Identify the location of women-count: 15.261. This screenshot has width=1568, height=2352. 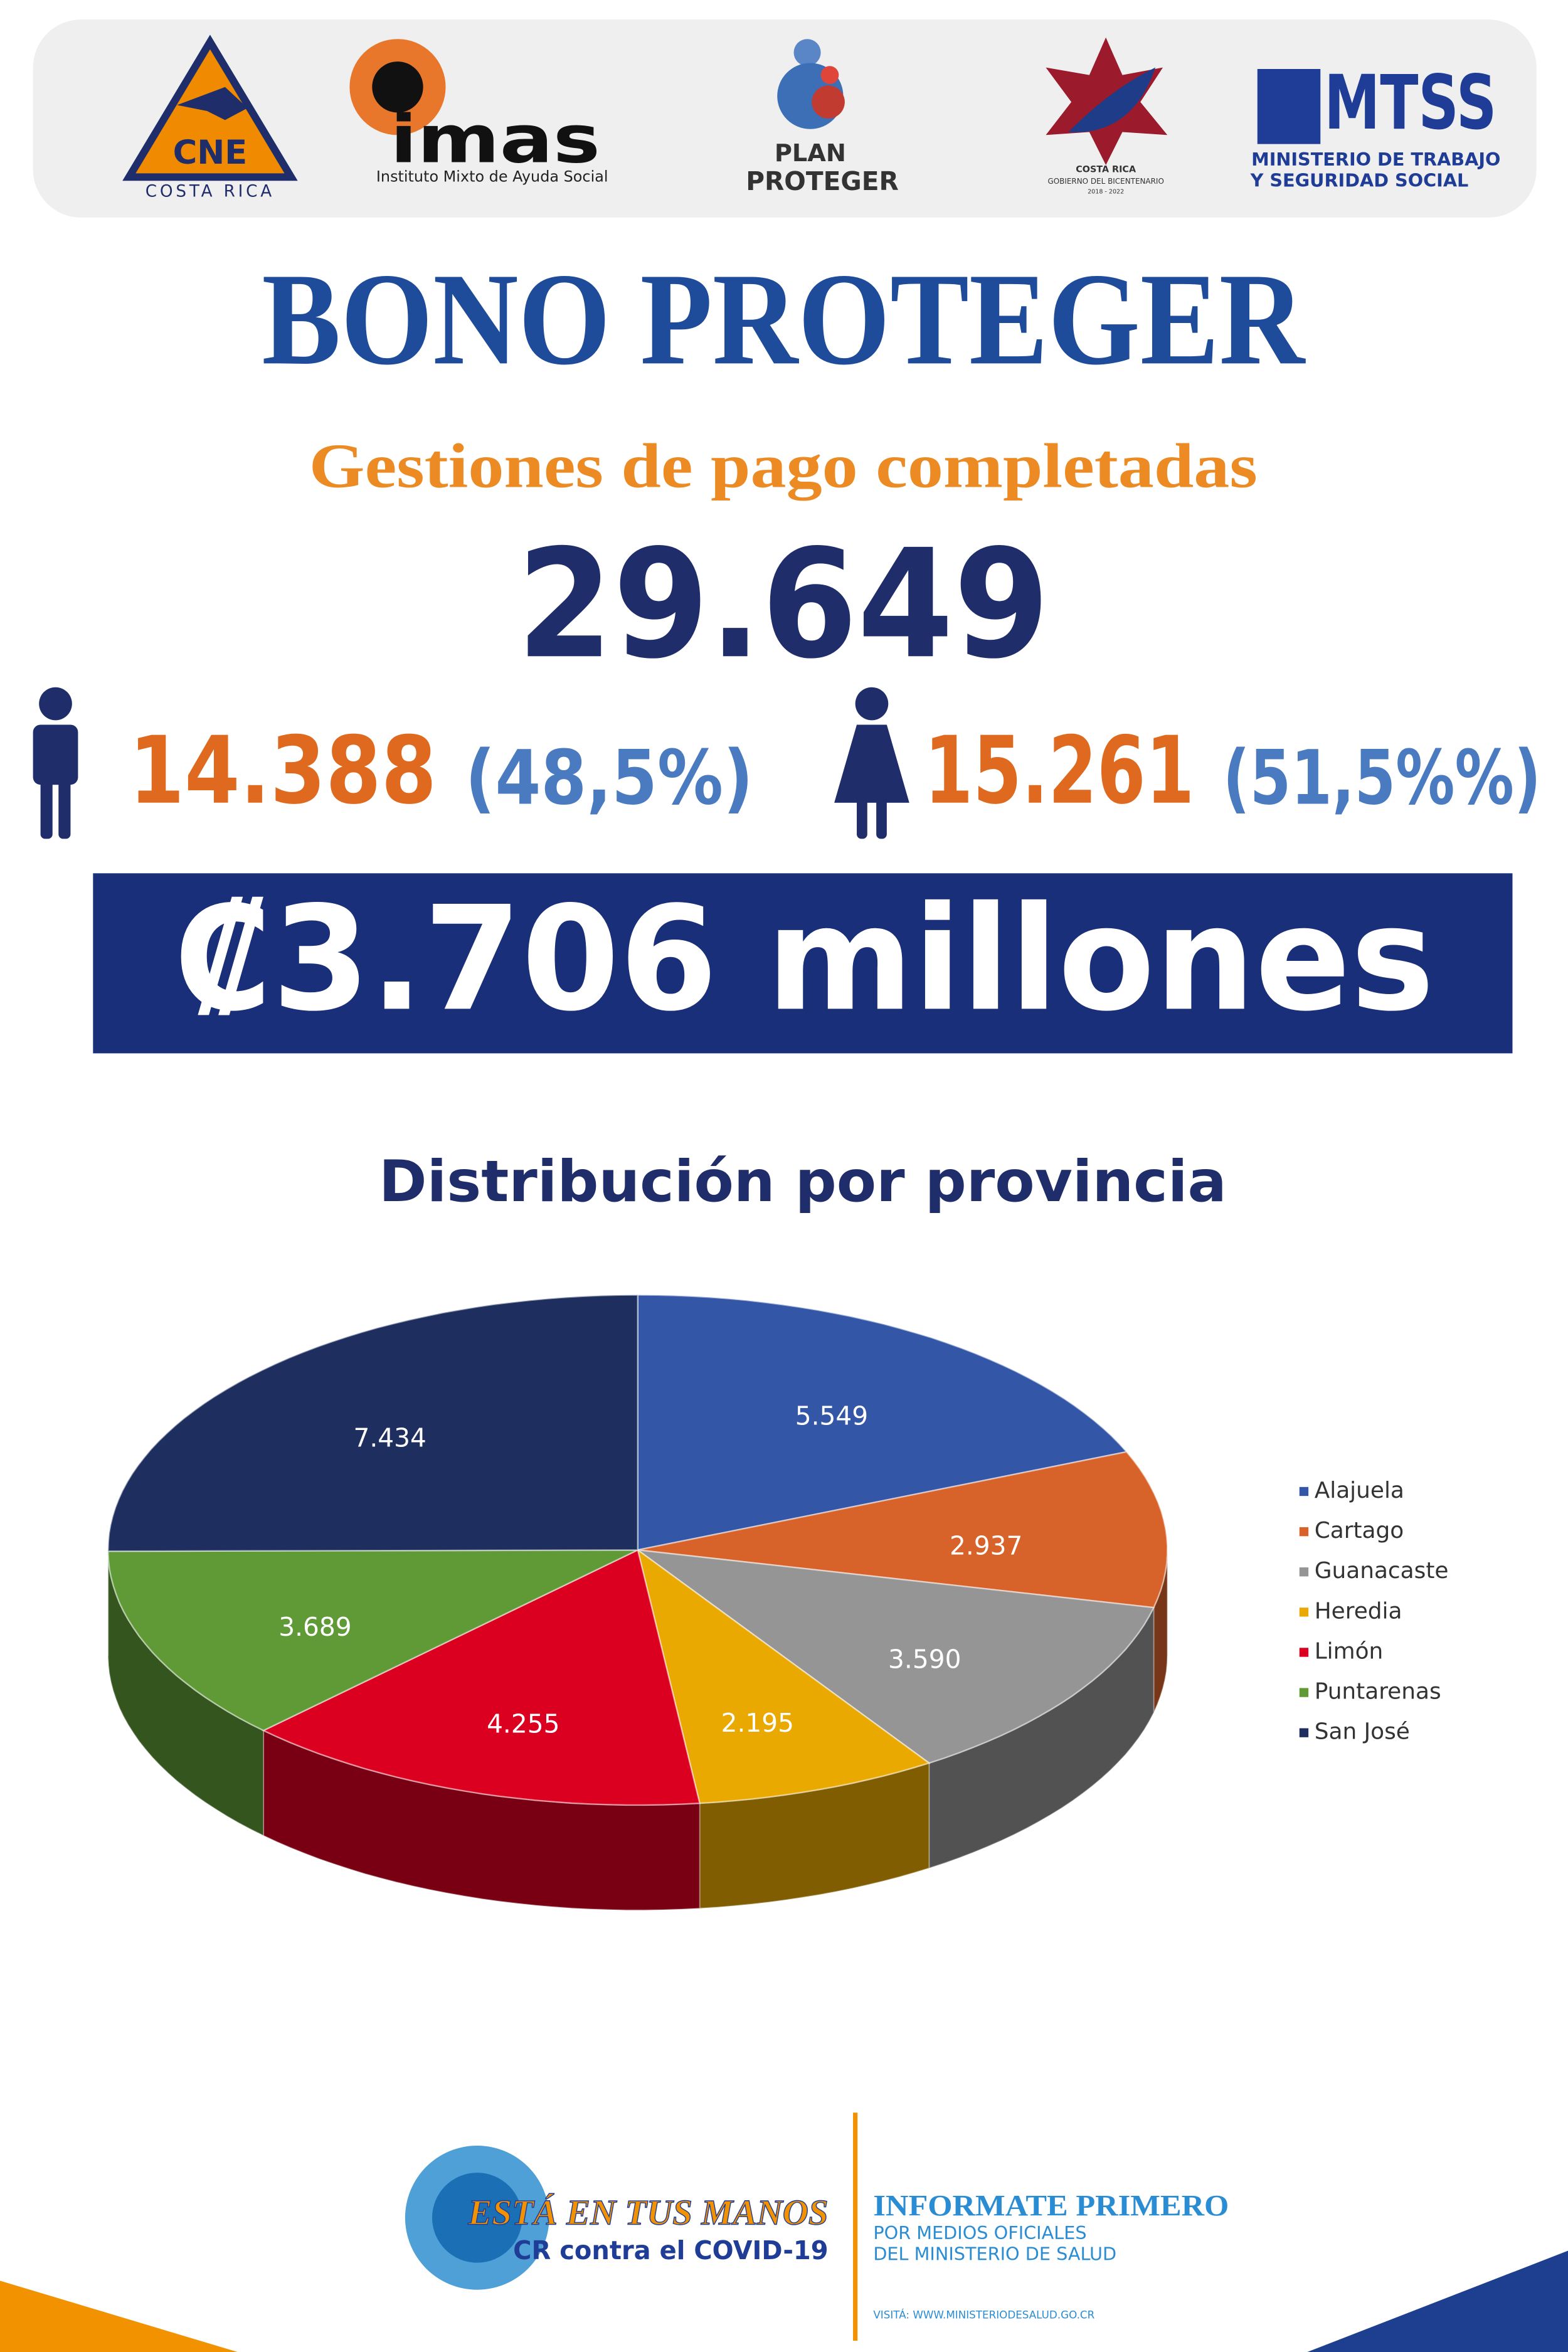
(1059, 770).